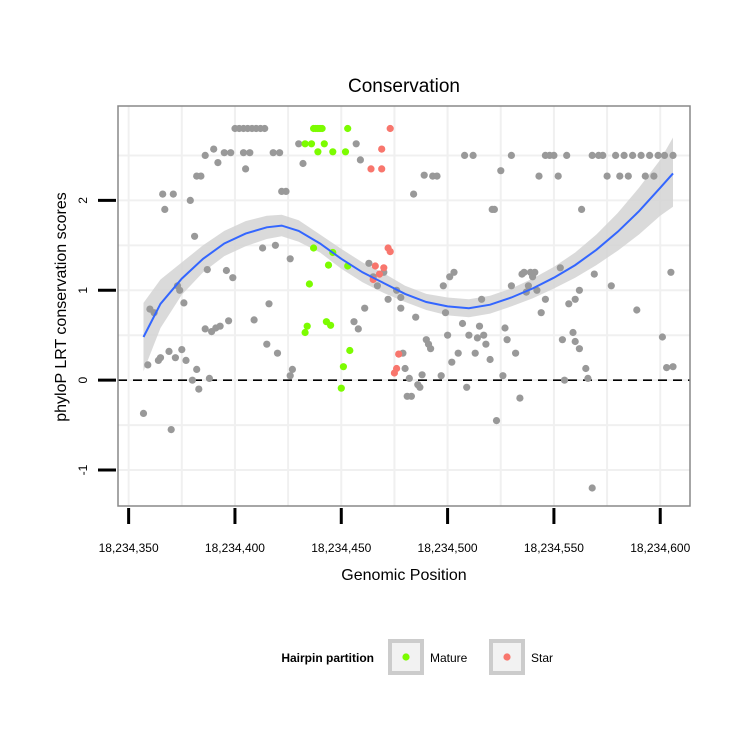 Image resolution: width=750 pixels, height=750 pixels. I want to click on legend-symbol-mature, so click(406, 657).